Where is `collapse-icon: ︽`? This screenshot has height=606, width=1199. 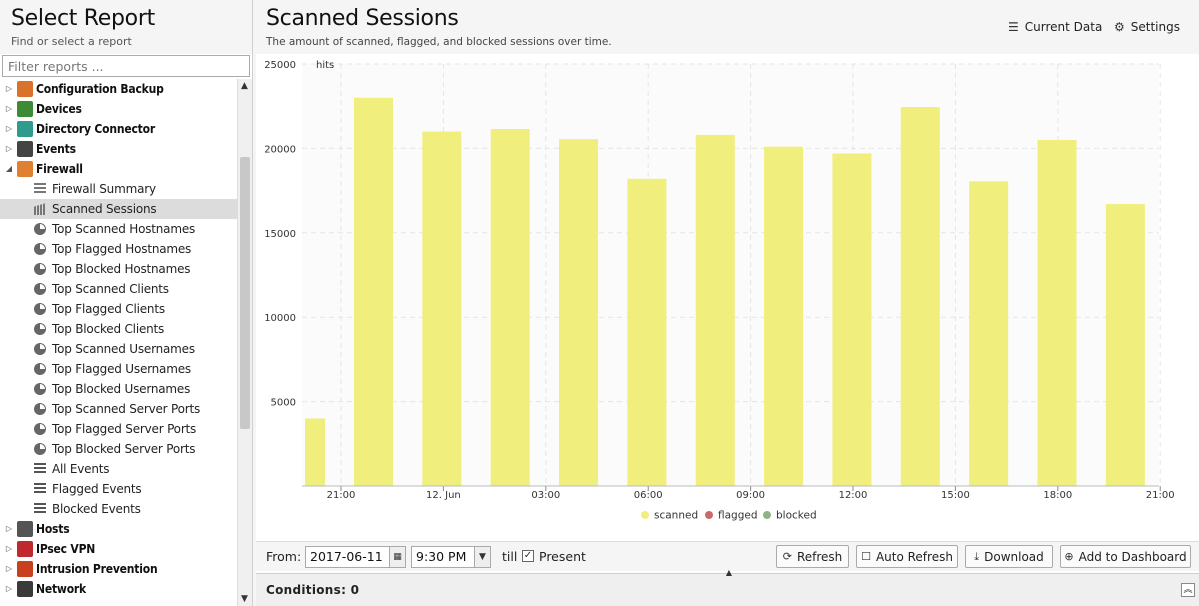 collapse-icon: ︽ is located at coordinates (1188, 590).